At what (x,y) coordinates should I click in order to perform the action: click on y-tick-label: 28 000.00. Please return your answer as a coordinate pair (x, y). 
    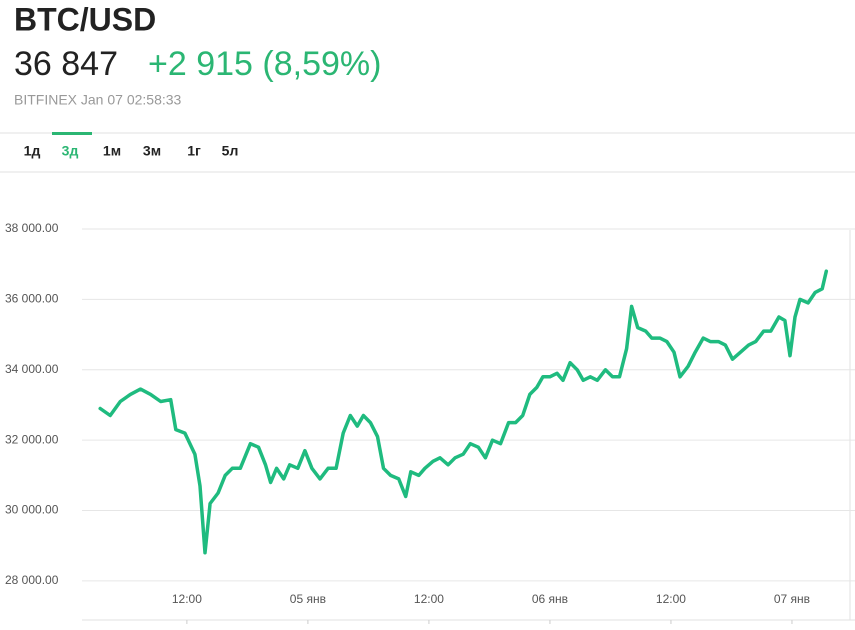
    Looking at the image, I should click on (32, 580).